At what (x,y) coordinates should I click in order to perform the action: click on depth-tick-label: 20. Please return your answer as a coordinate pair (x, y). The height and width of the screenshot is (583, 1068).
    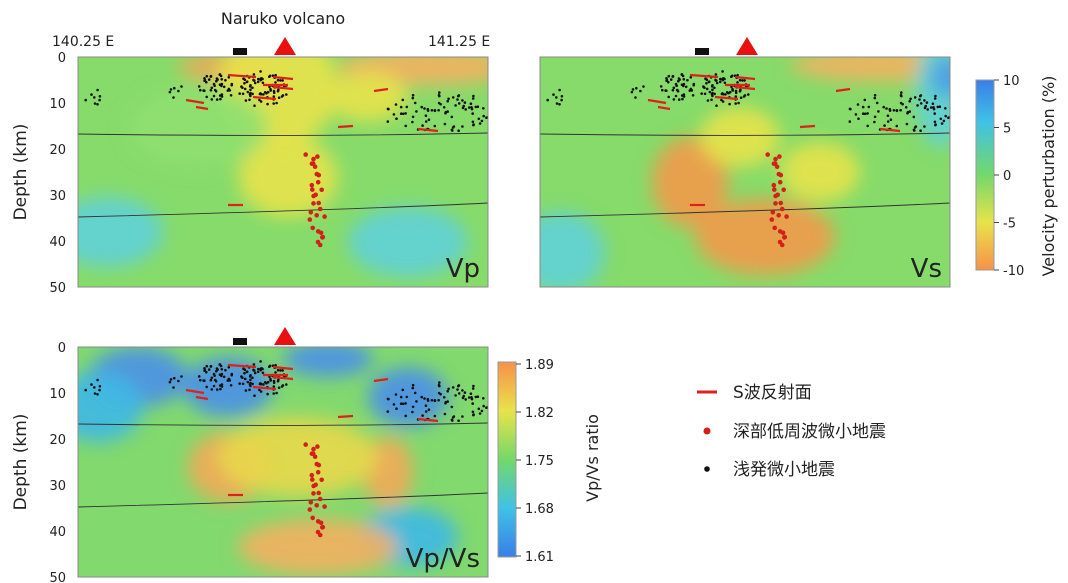
    Looking at the image, I should click on (57, 440).